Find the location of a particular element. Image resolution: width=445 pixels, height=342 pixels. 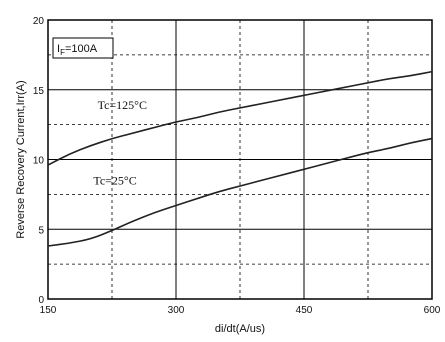

legend-text: IF=100A is located at coordinates (77, 50).